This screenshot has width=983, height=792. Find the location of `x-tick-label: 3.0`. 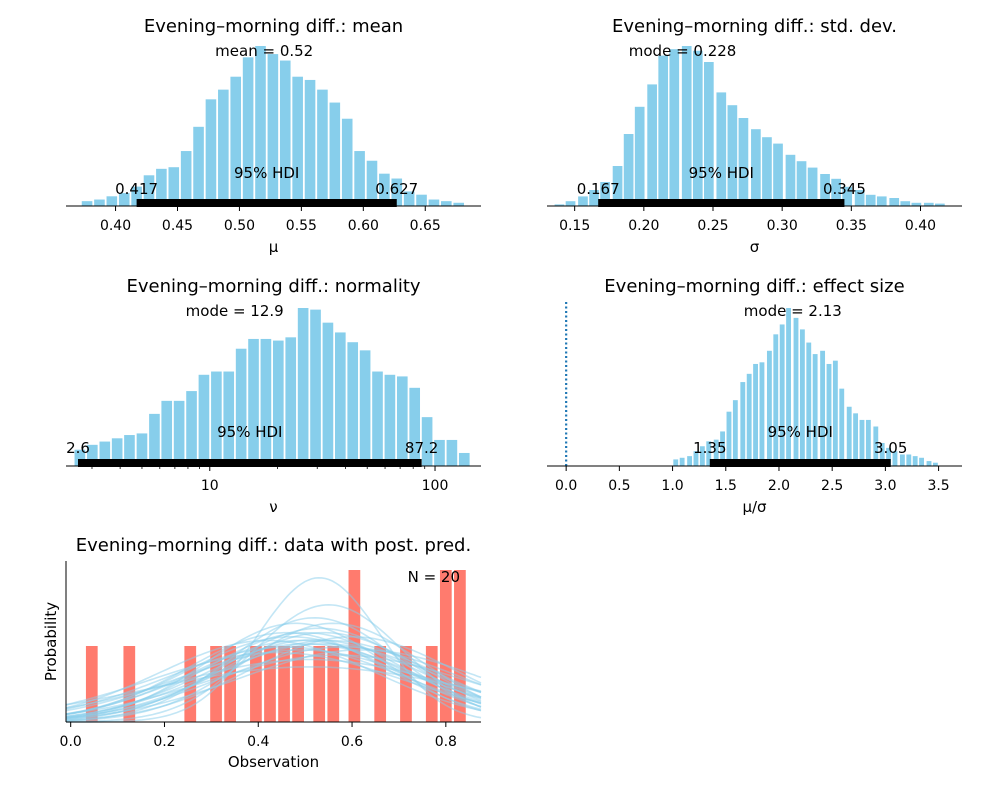

x-tick-label: 3.0 is located at coordinates (885, 486).